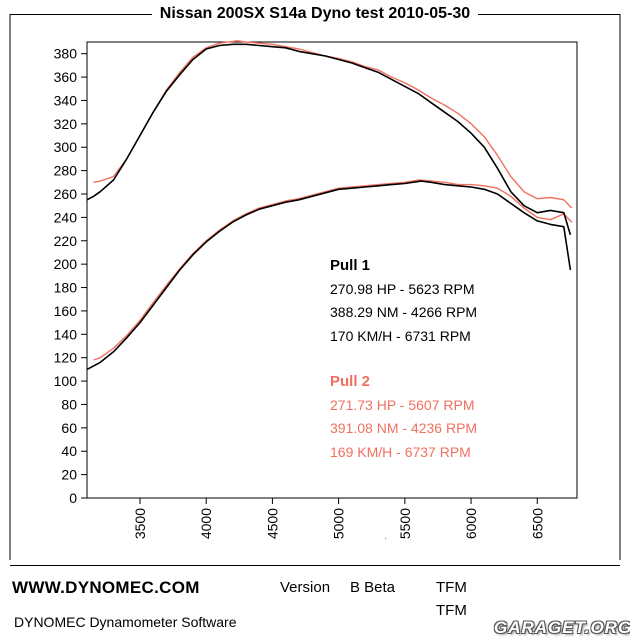 This screenshot has width=630, height=640. I want to click on y-tick-label: 20, so click(69, 475).